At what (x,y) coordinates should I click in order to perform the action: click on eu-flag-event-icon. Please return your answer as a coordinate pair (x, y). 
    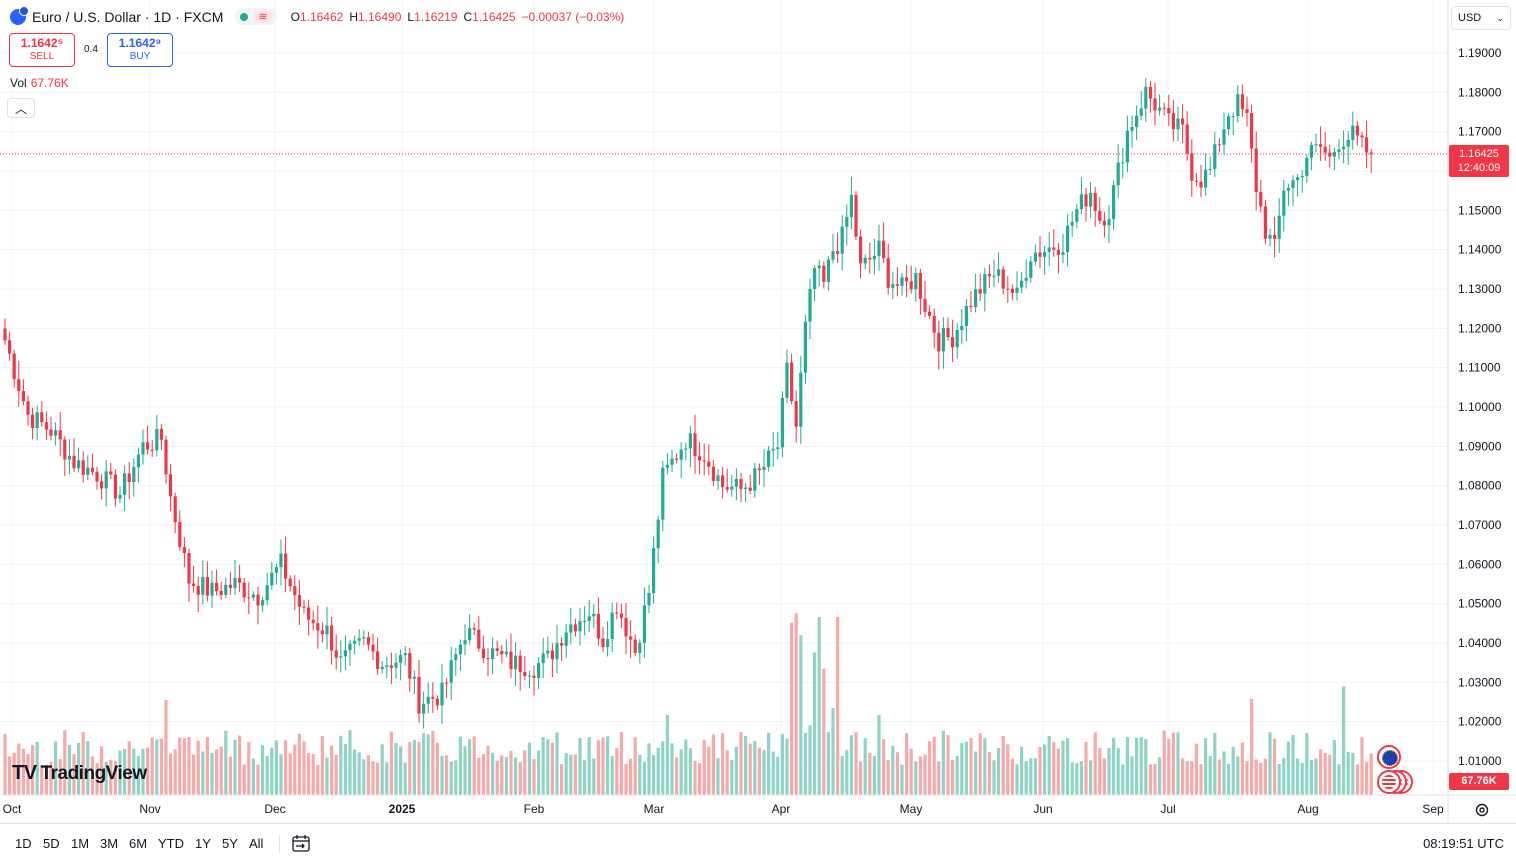
    Looking at the image, I should click on (1389, 757).